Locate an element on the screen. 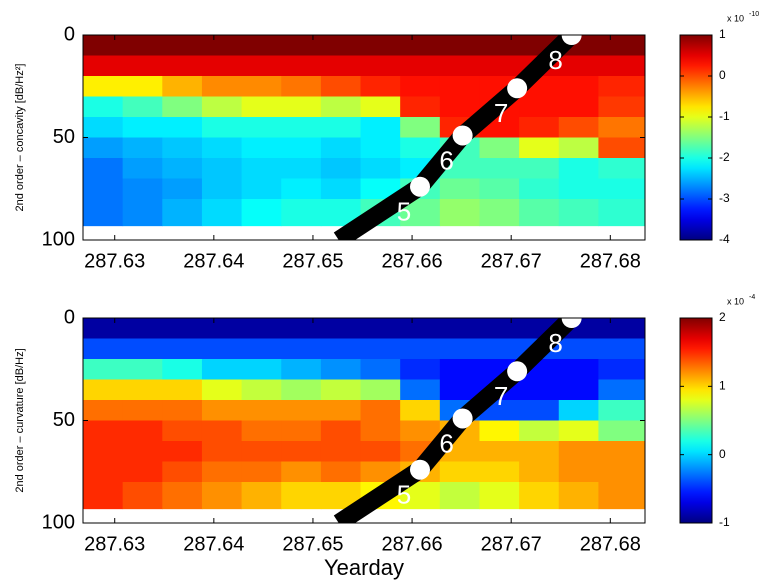 The height and width of the screenshot is (584, 773). track-marker is located at coordinates (420, 186).